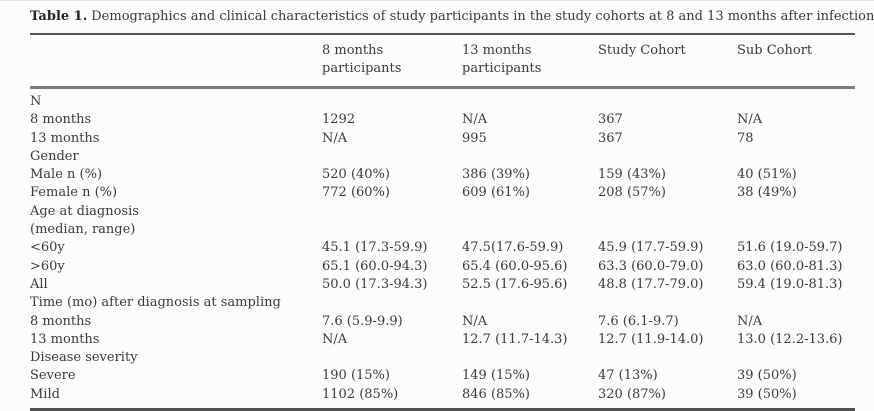  Describe the element at coordinates (745, 138) in the screenshot. I see `data-cell: 78` at that location.